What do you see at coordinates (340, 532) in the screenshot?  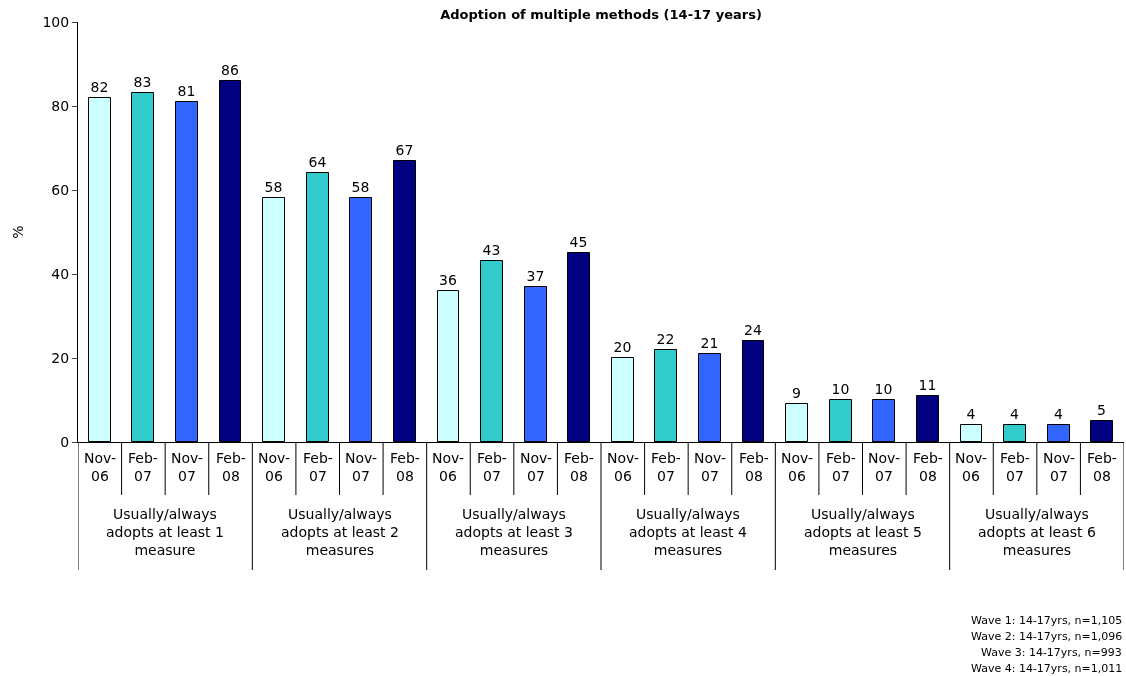 I see `text: Usually/always adopts at least 2 measures` at bounding box center [340, 532].